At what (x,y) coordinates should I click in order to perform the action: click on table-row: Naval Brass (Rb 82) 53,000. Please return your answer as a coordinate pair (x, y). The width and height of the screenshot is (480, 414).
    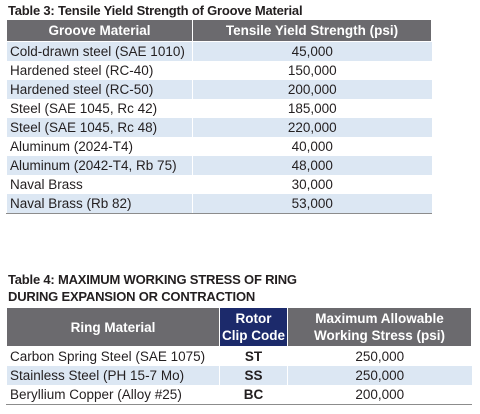
    Looking at the image, I should click on (219, 204).